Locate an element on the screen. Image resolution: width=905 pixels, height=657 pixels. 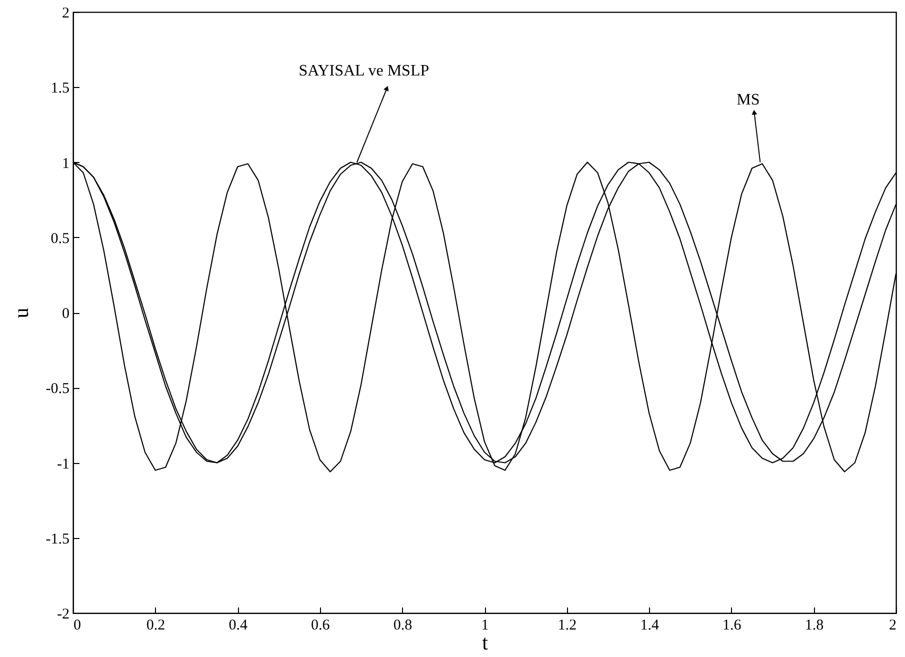
y-axis-title: u is located at coordinates (20, 312).